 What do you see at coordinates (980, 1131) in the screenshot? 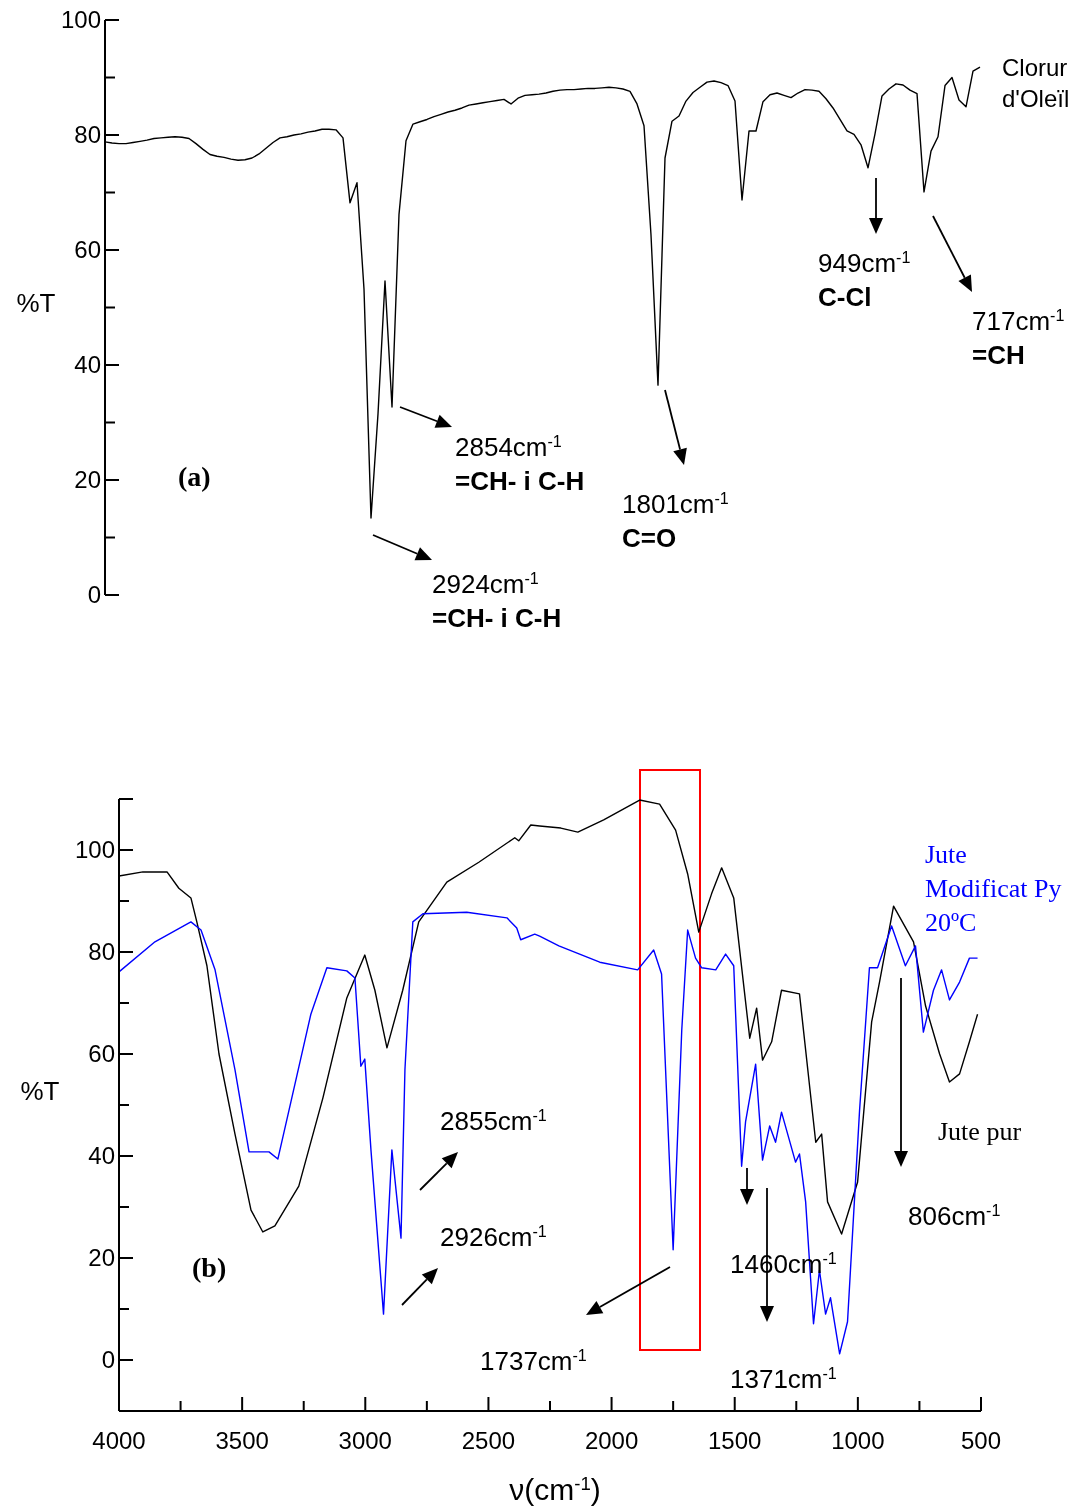
I see `series-label: Jute pur` at bounding box center [980, 1131].